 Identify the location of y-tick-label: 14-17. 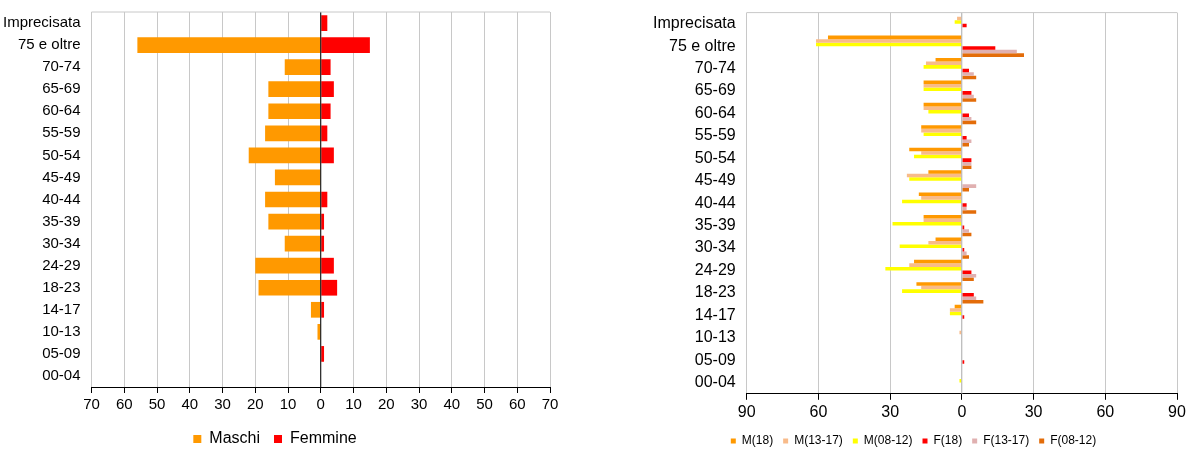
(61, 308).